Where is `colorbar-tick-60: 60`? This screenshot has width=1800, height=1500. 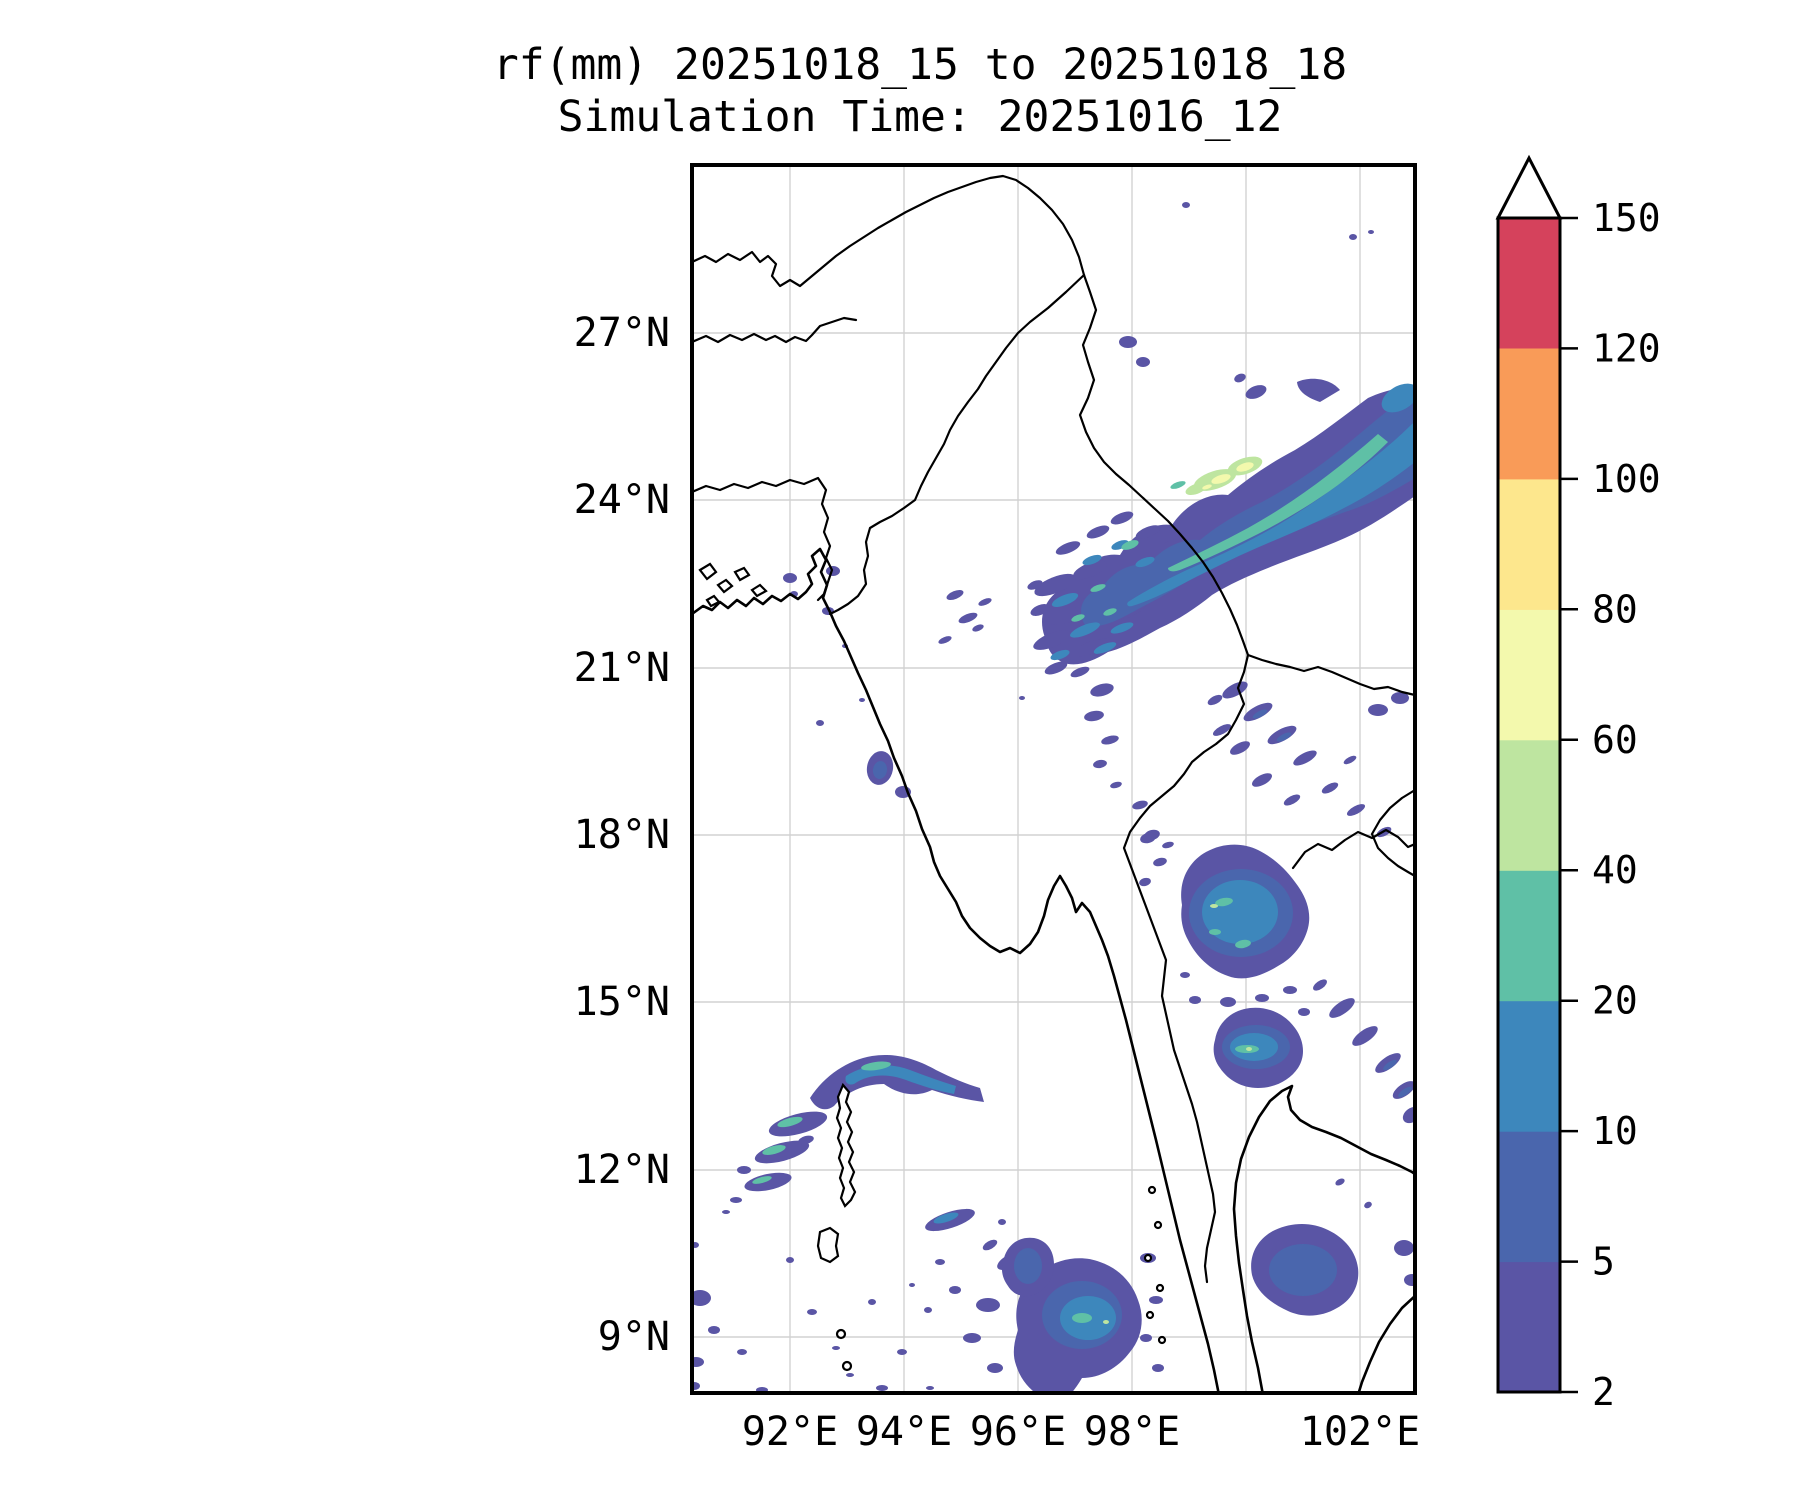
colorbar-tick-60: 60 is located at coordinates (1615, 740).